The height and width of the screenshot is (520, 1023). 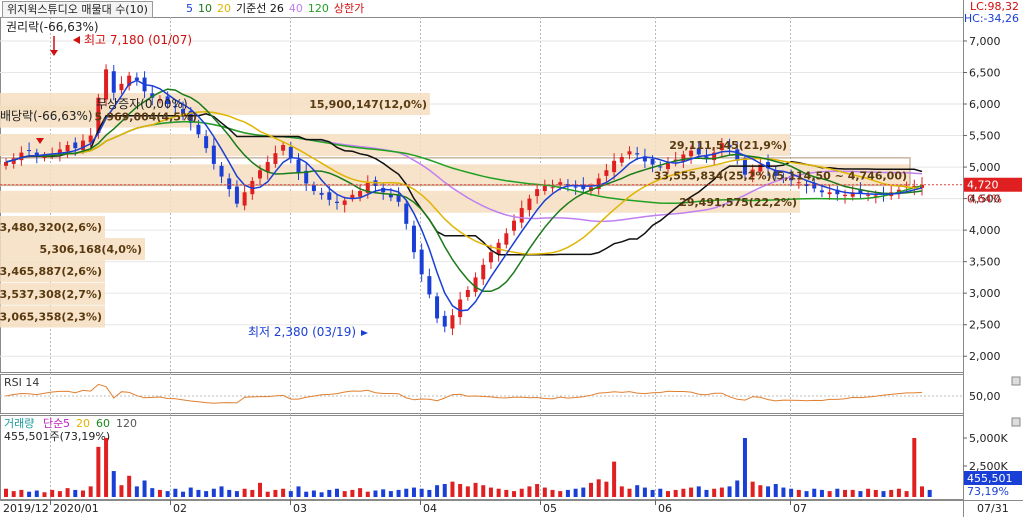 I want to click on current-volume-text: 455,501주(73,19%), so click(x=57, y=436).